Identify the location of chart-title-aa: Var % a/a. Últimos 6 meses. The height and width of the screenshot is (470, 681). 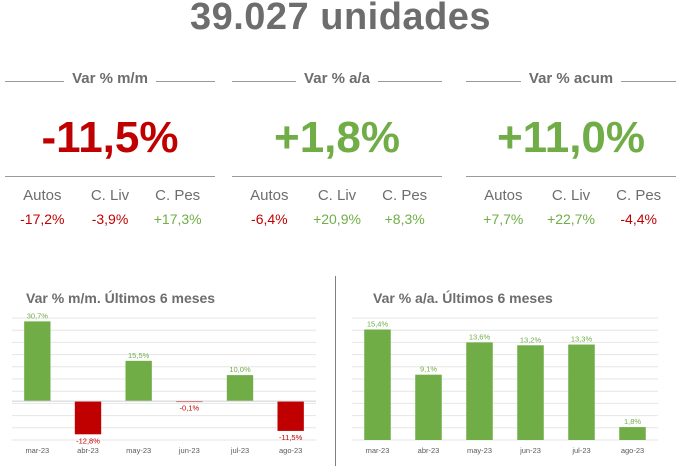
(463, 298).